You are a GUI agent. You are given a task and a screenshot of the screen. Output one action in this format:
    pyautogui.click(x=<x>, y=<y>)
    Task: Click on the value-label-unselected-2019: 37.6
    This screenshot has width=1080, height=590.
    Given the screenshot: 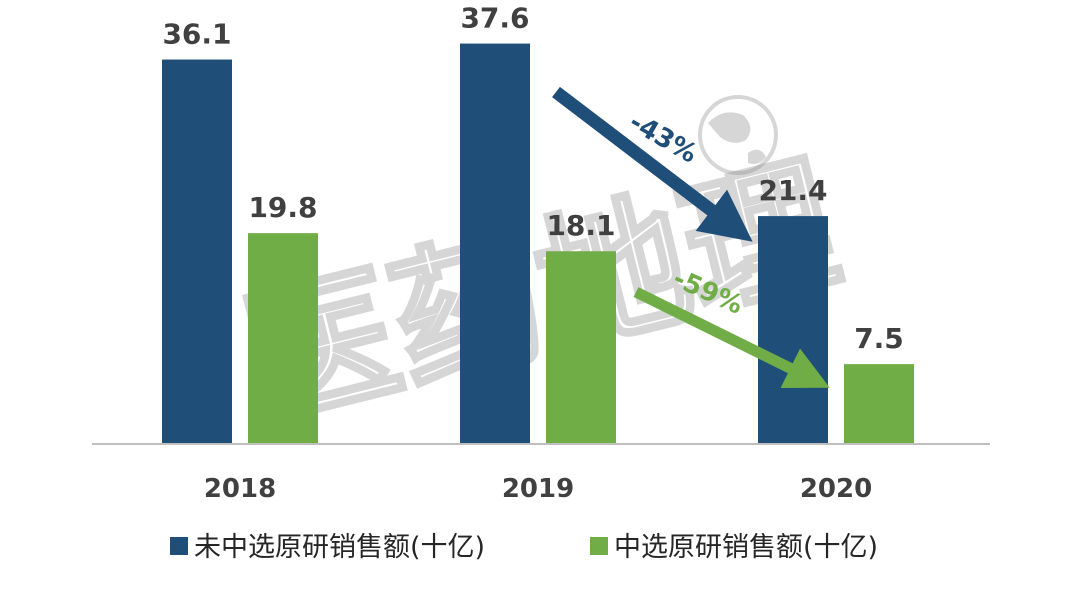 What is the action you would take?
    pyautogui.click(x=494, y=18)
    